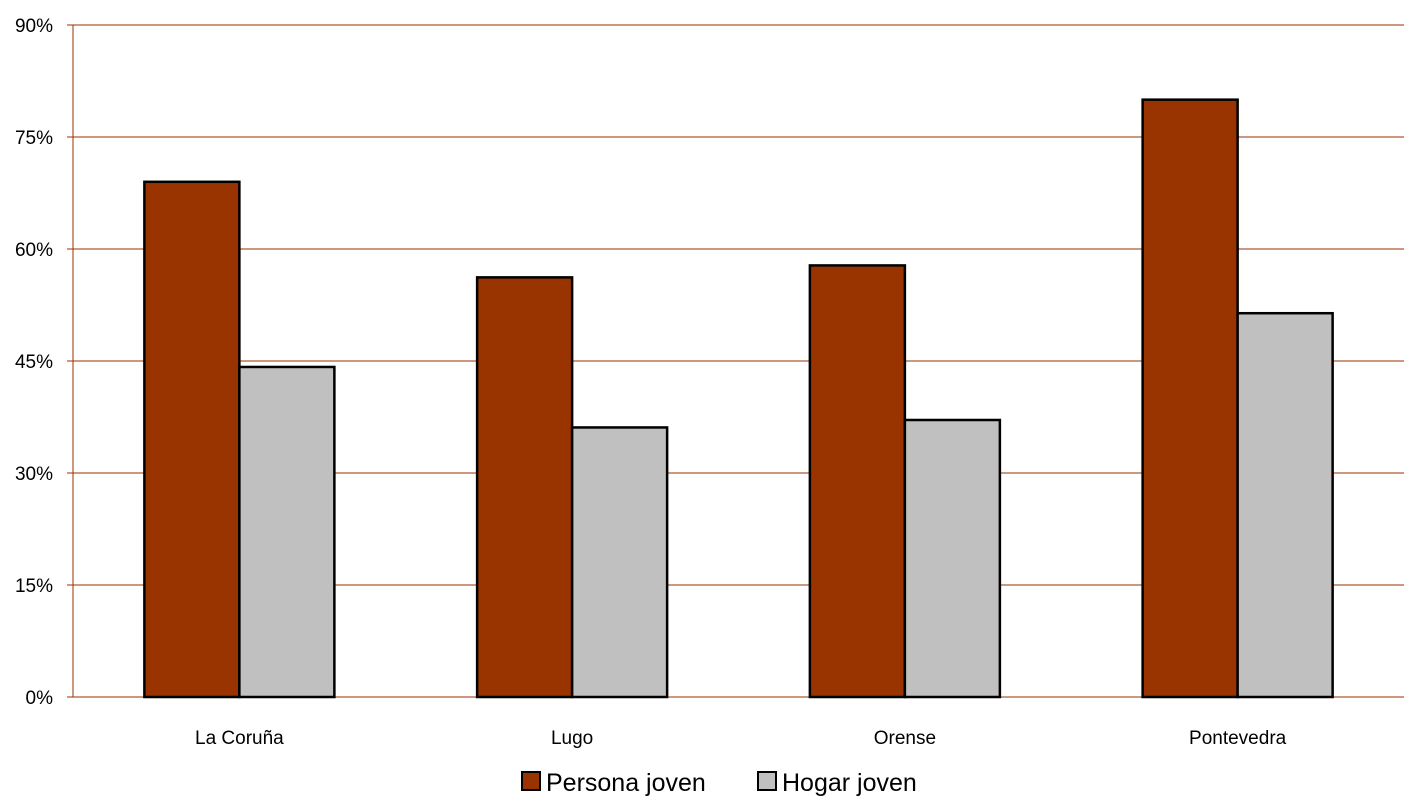  What do you see at coordinates (626, 783) in the screenshot?
I see `legend-label: Persona joven` at bounding box center [626, 783].